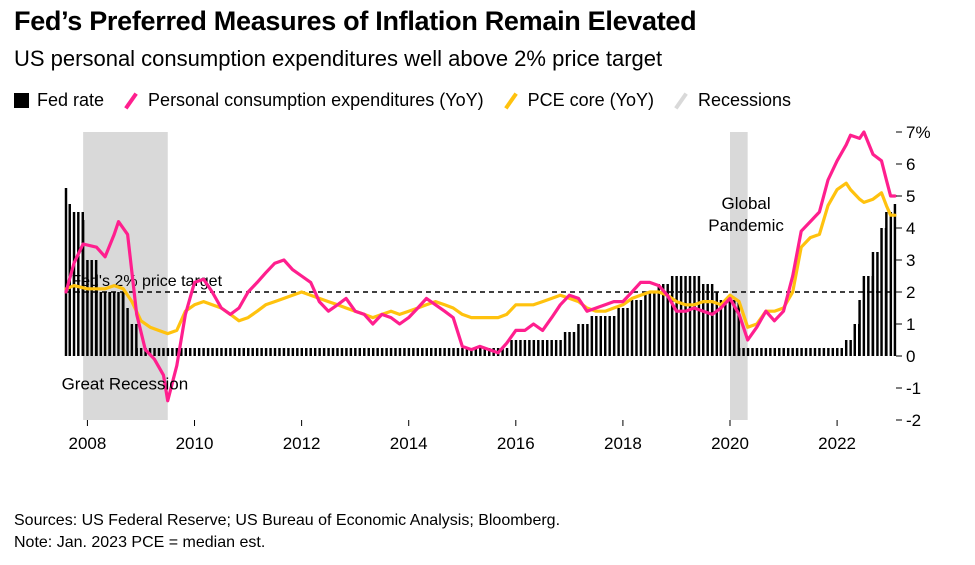  What do you see at coordinates (302, 443) in the screenshot?
I see `x-tick-label: 2012` at bounding box center [302, 443].